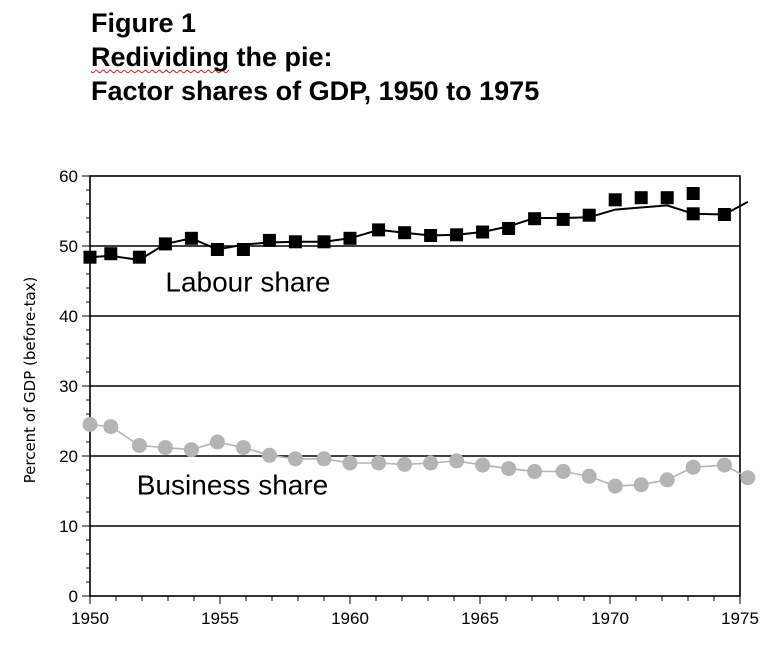 The image size is (761, 653). Describe the element at coordinates (68, 316) in the screenshot. I see `y-tick-label: 40` at that location.